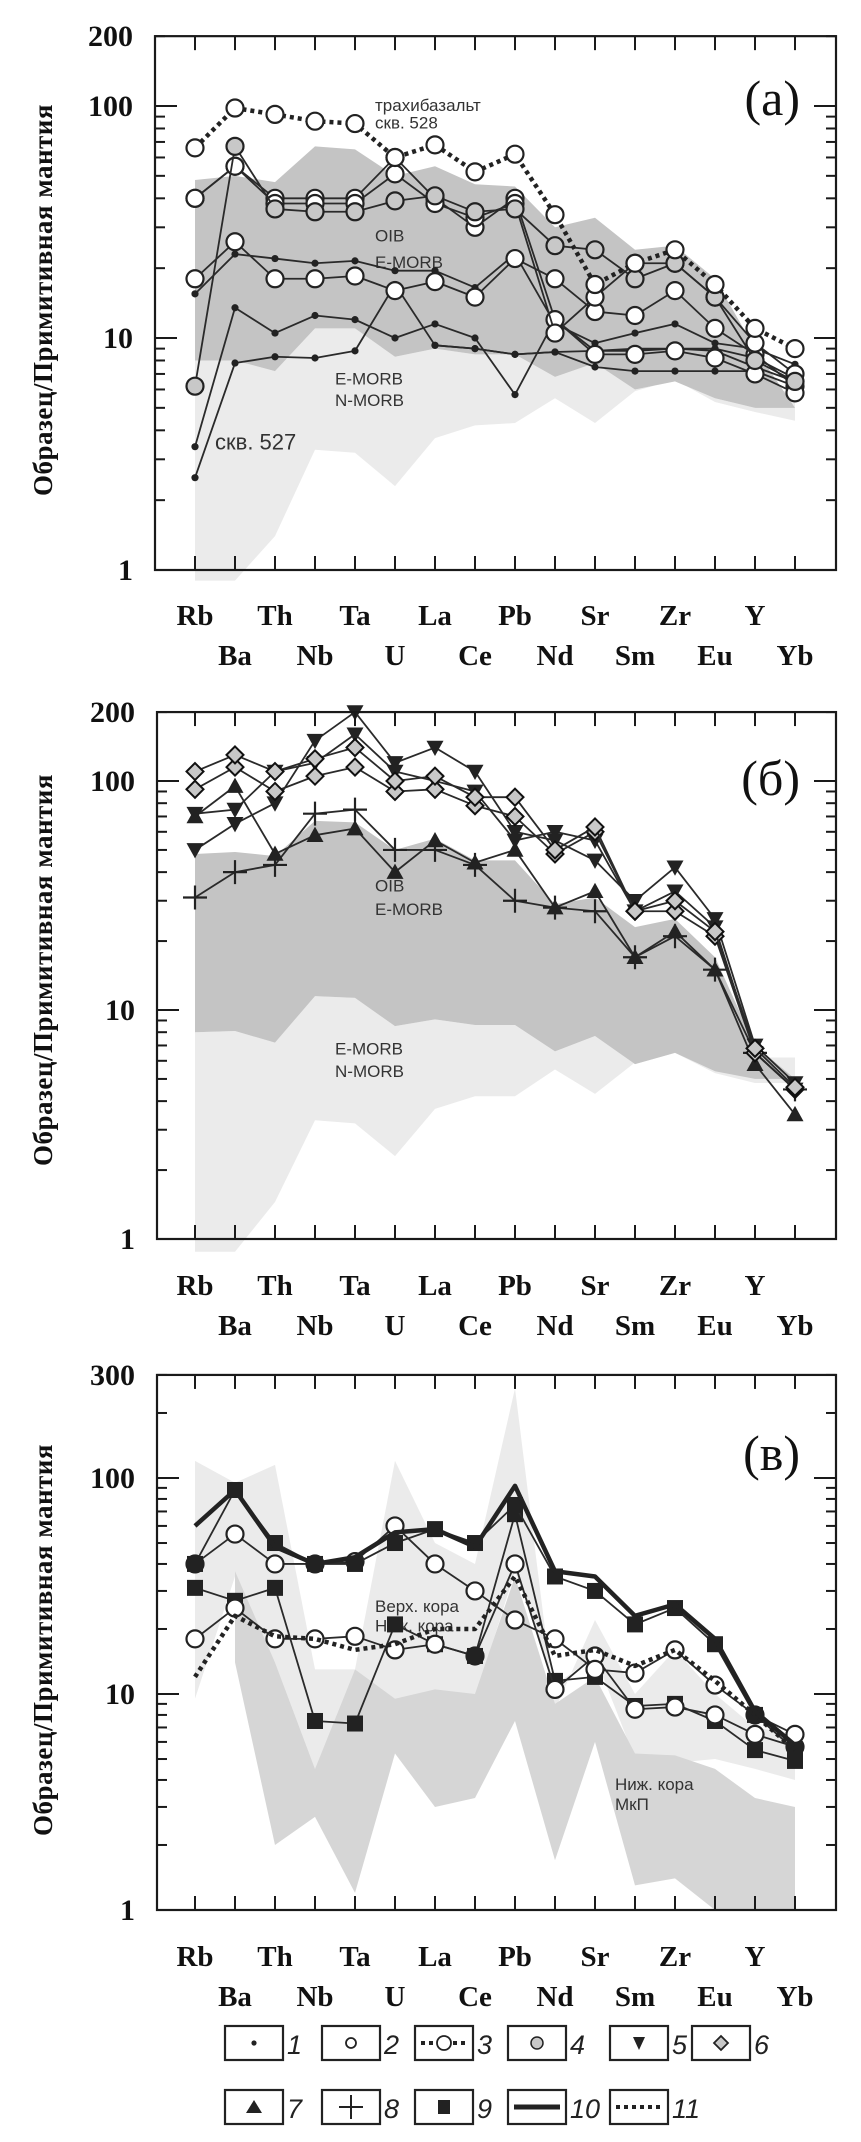 This screenshot has height=2142, width=861. What do you see at coordinates (714, 1326) in the screenshot?
I see `x-tick-label: Eu` at bounding box center [714, 1326].